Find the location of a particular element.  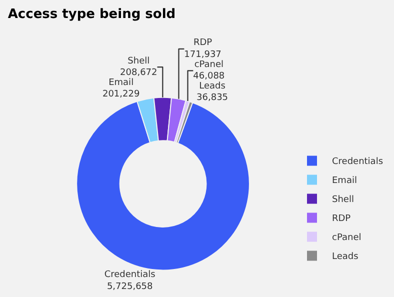

slice-label: Credentials is located at coordinates (130, 275).